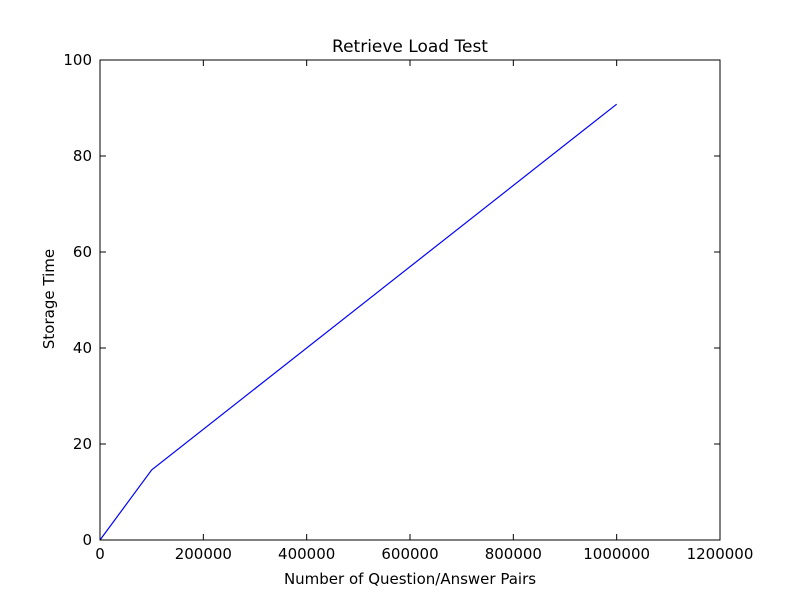  Describe the element at coordinates (203, 554) in the screenshot. I see `x-tick-label: 200000` at that location.